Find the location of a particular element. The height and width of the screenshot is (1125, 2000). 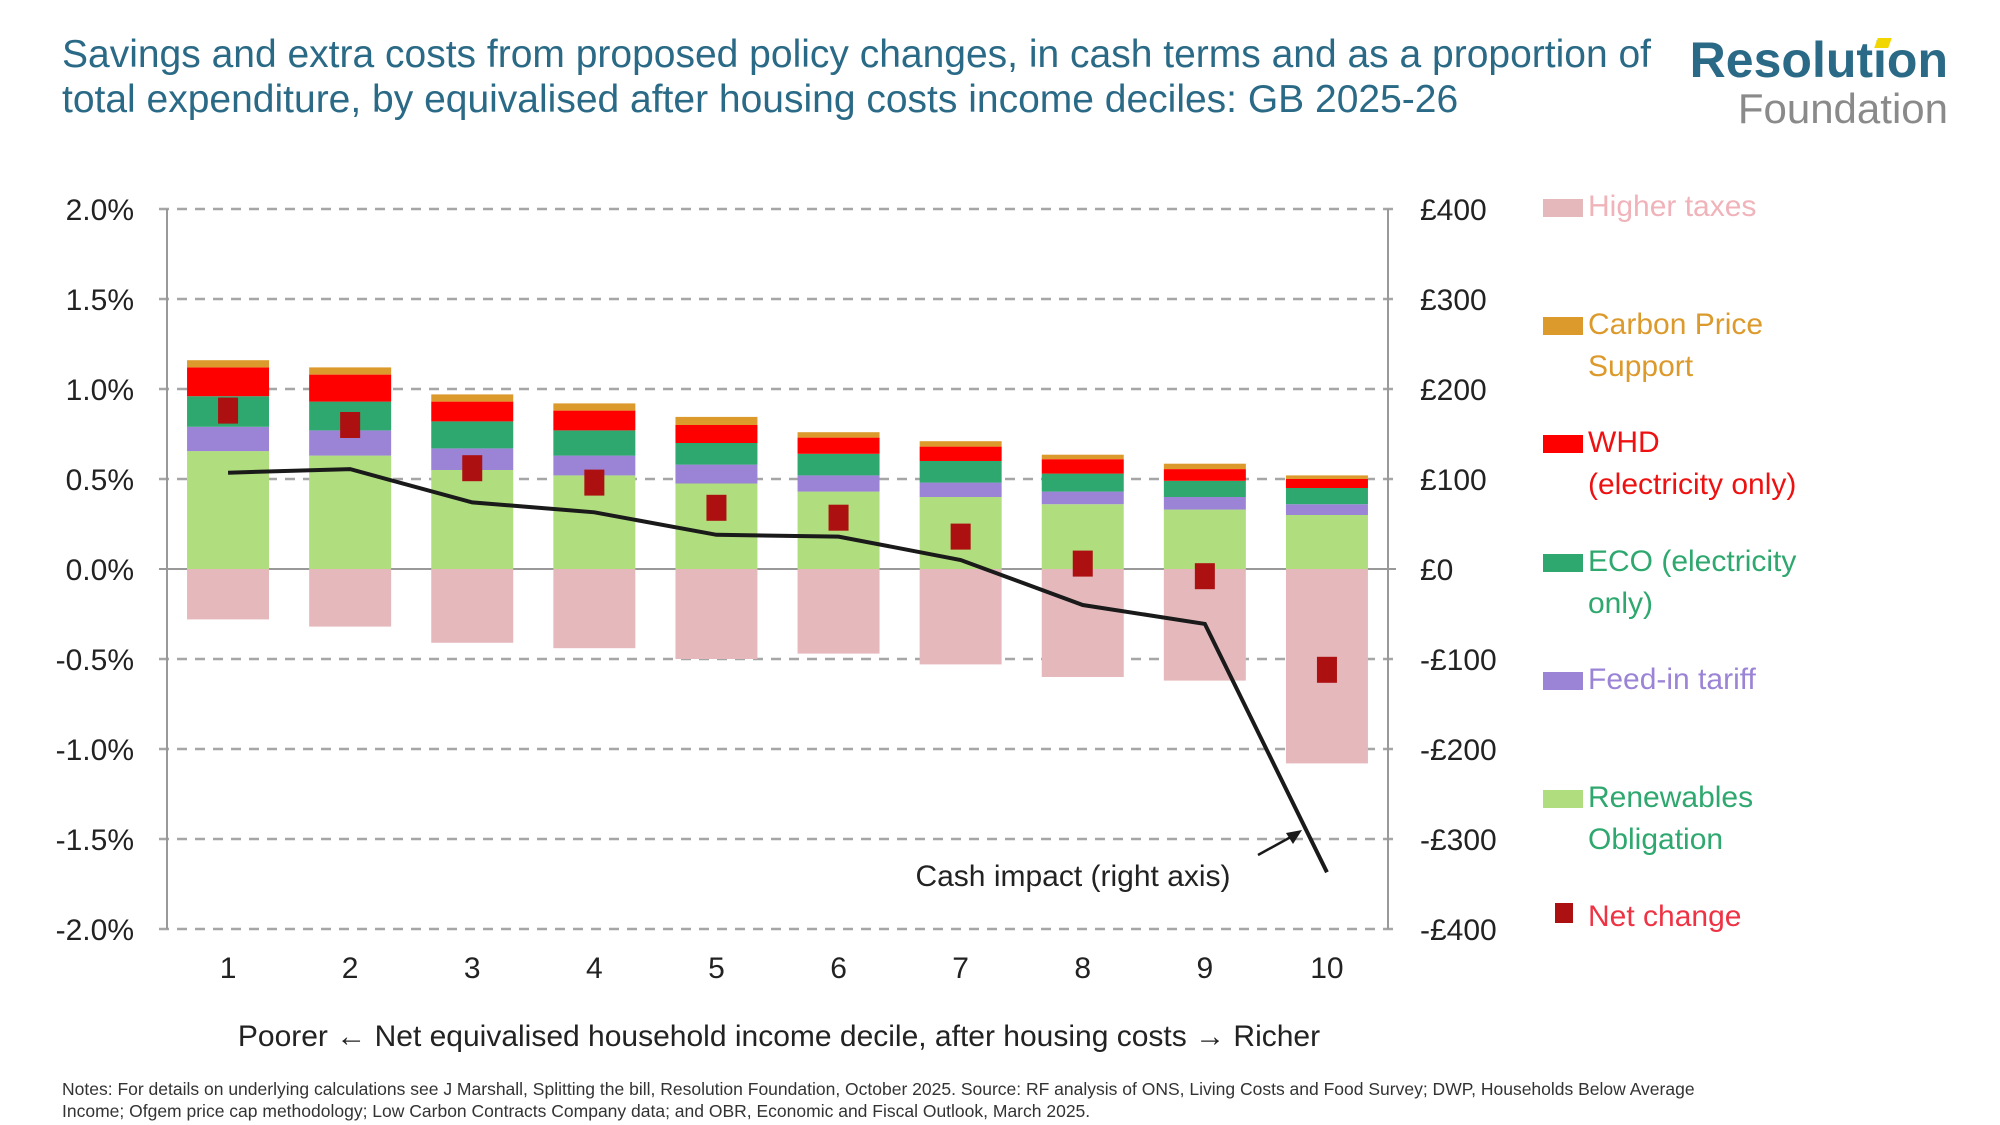

x-tick-label: 9 is located at coordinates (1205, 968).